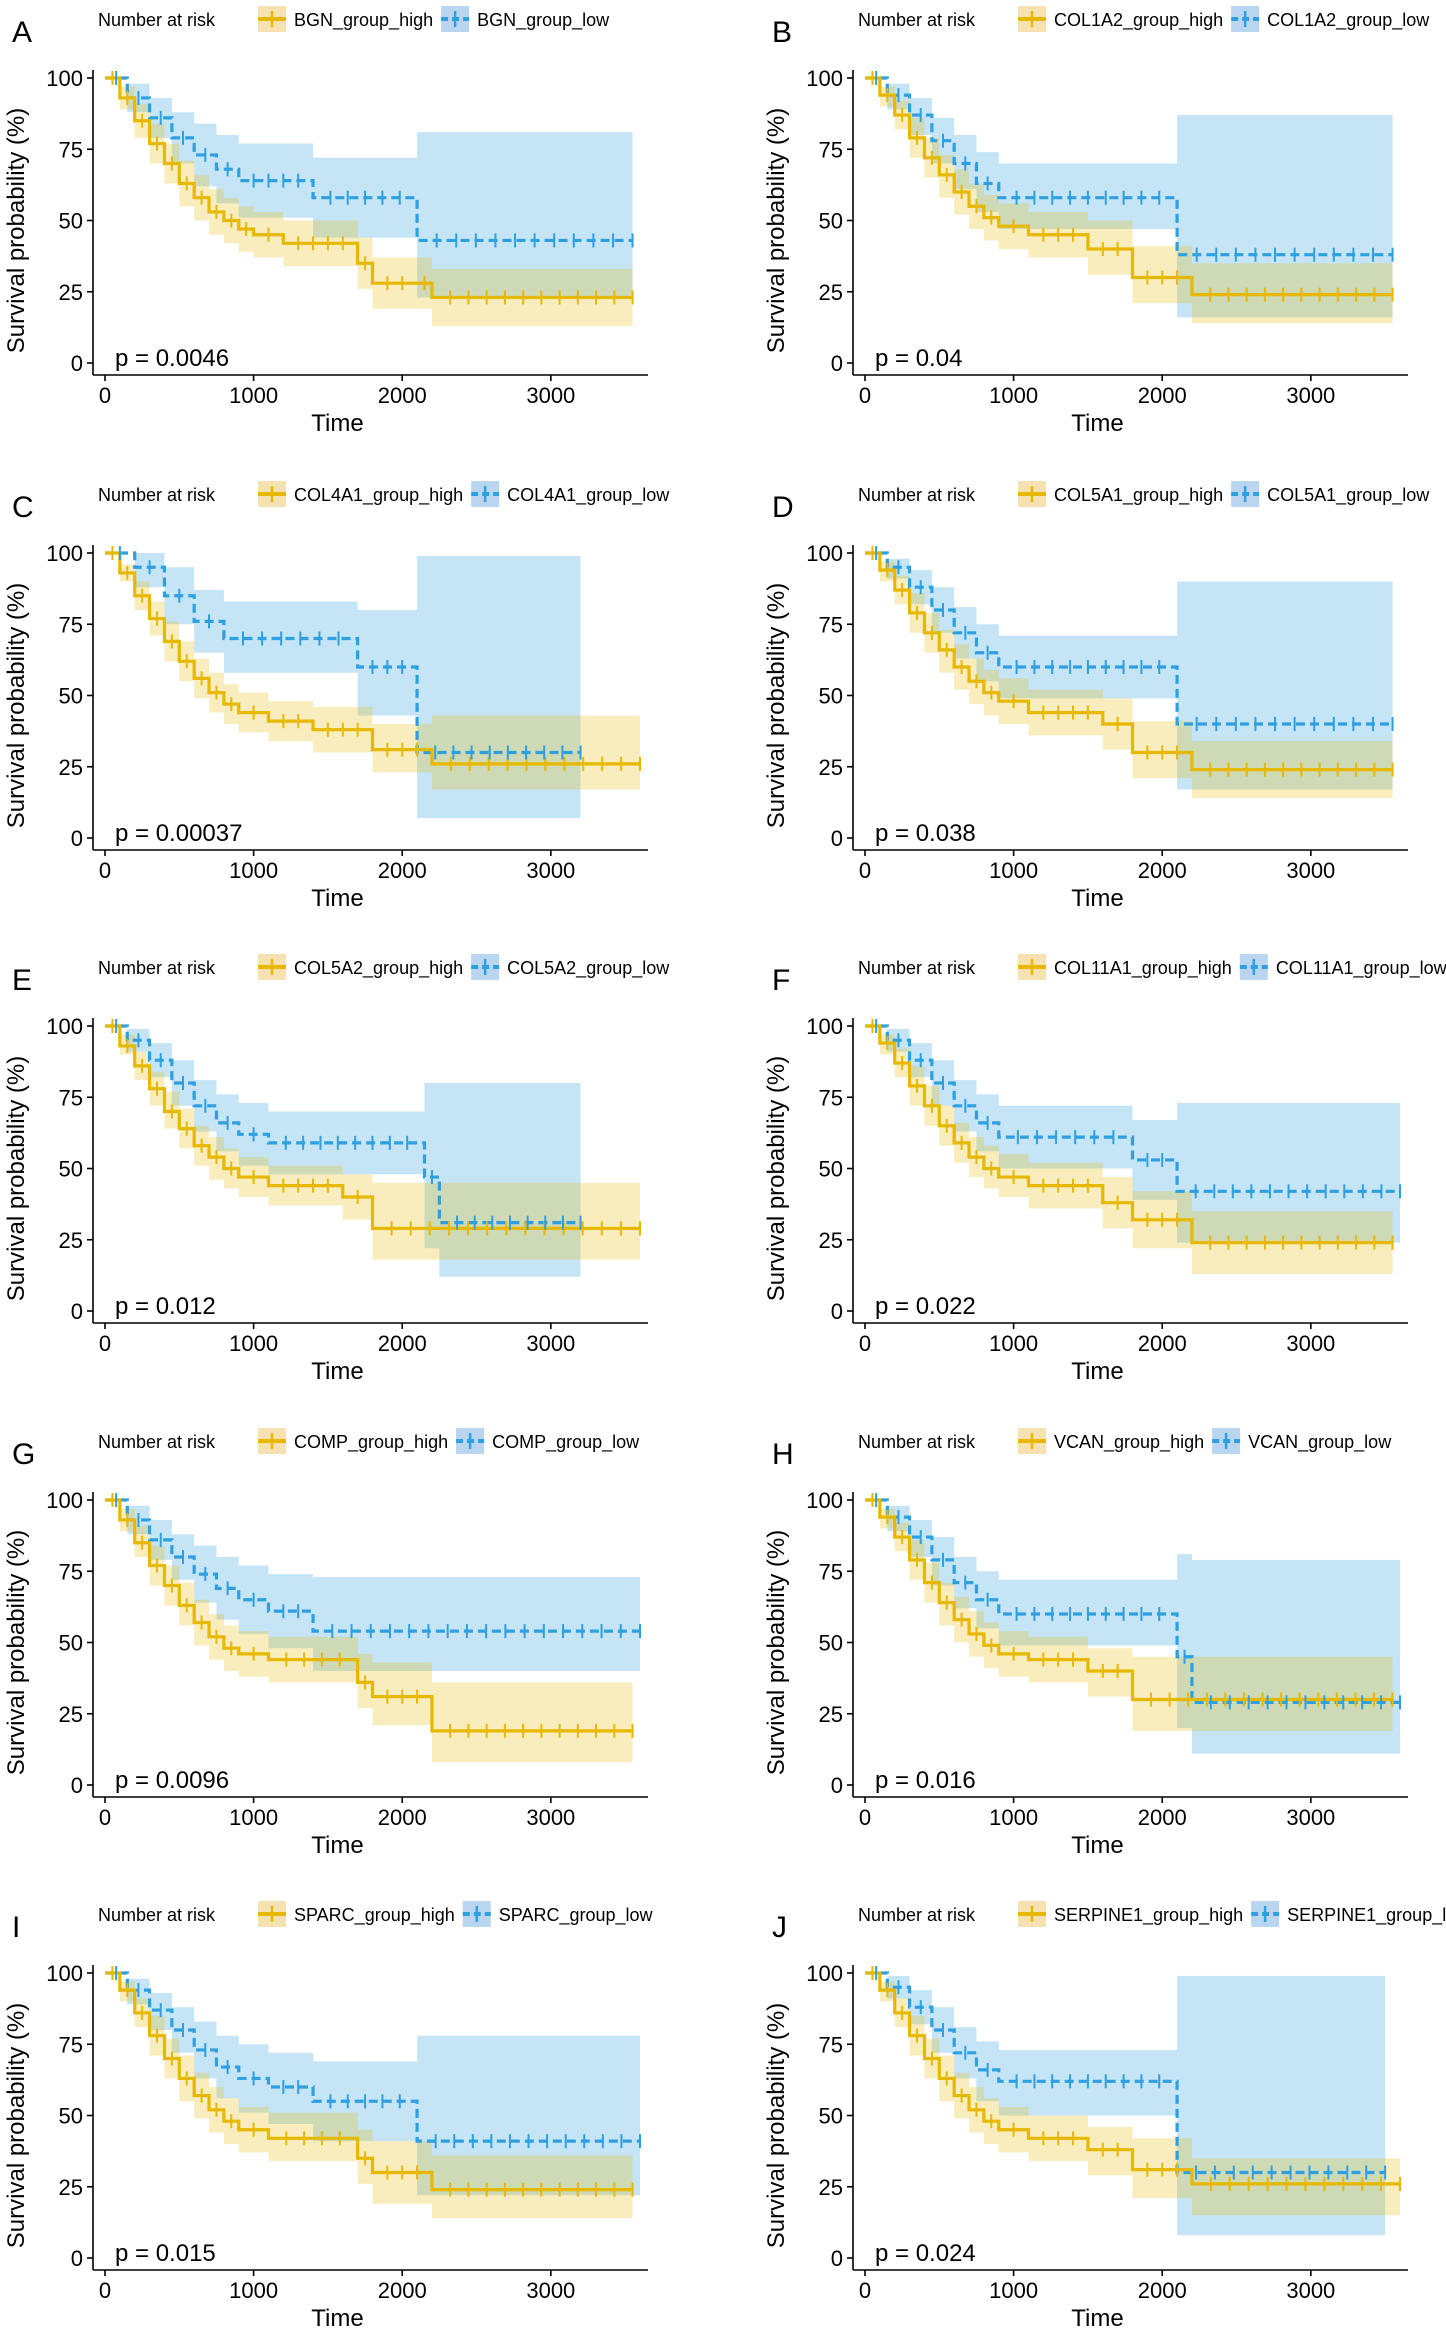 The image size is (1446, 2351). What do you see at coordinates (378, 968) in the screenshot?
I see `legend-high-label: COL5A2_group_high` at bounding box center [378, 968].